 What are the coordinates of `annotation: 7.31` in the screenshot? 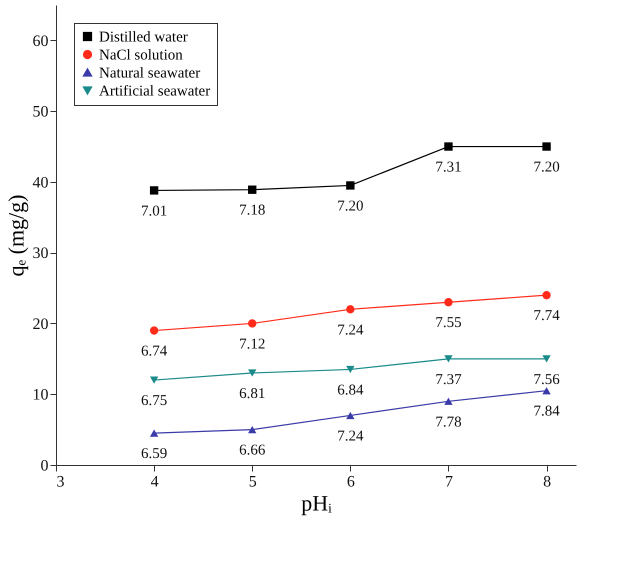 It's located at (448, 168).